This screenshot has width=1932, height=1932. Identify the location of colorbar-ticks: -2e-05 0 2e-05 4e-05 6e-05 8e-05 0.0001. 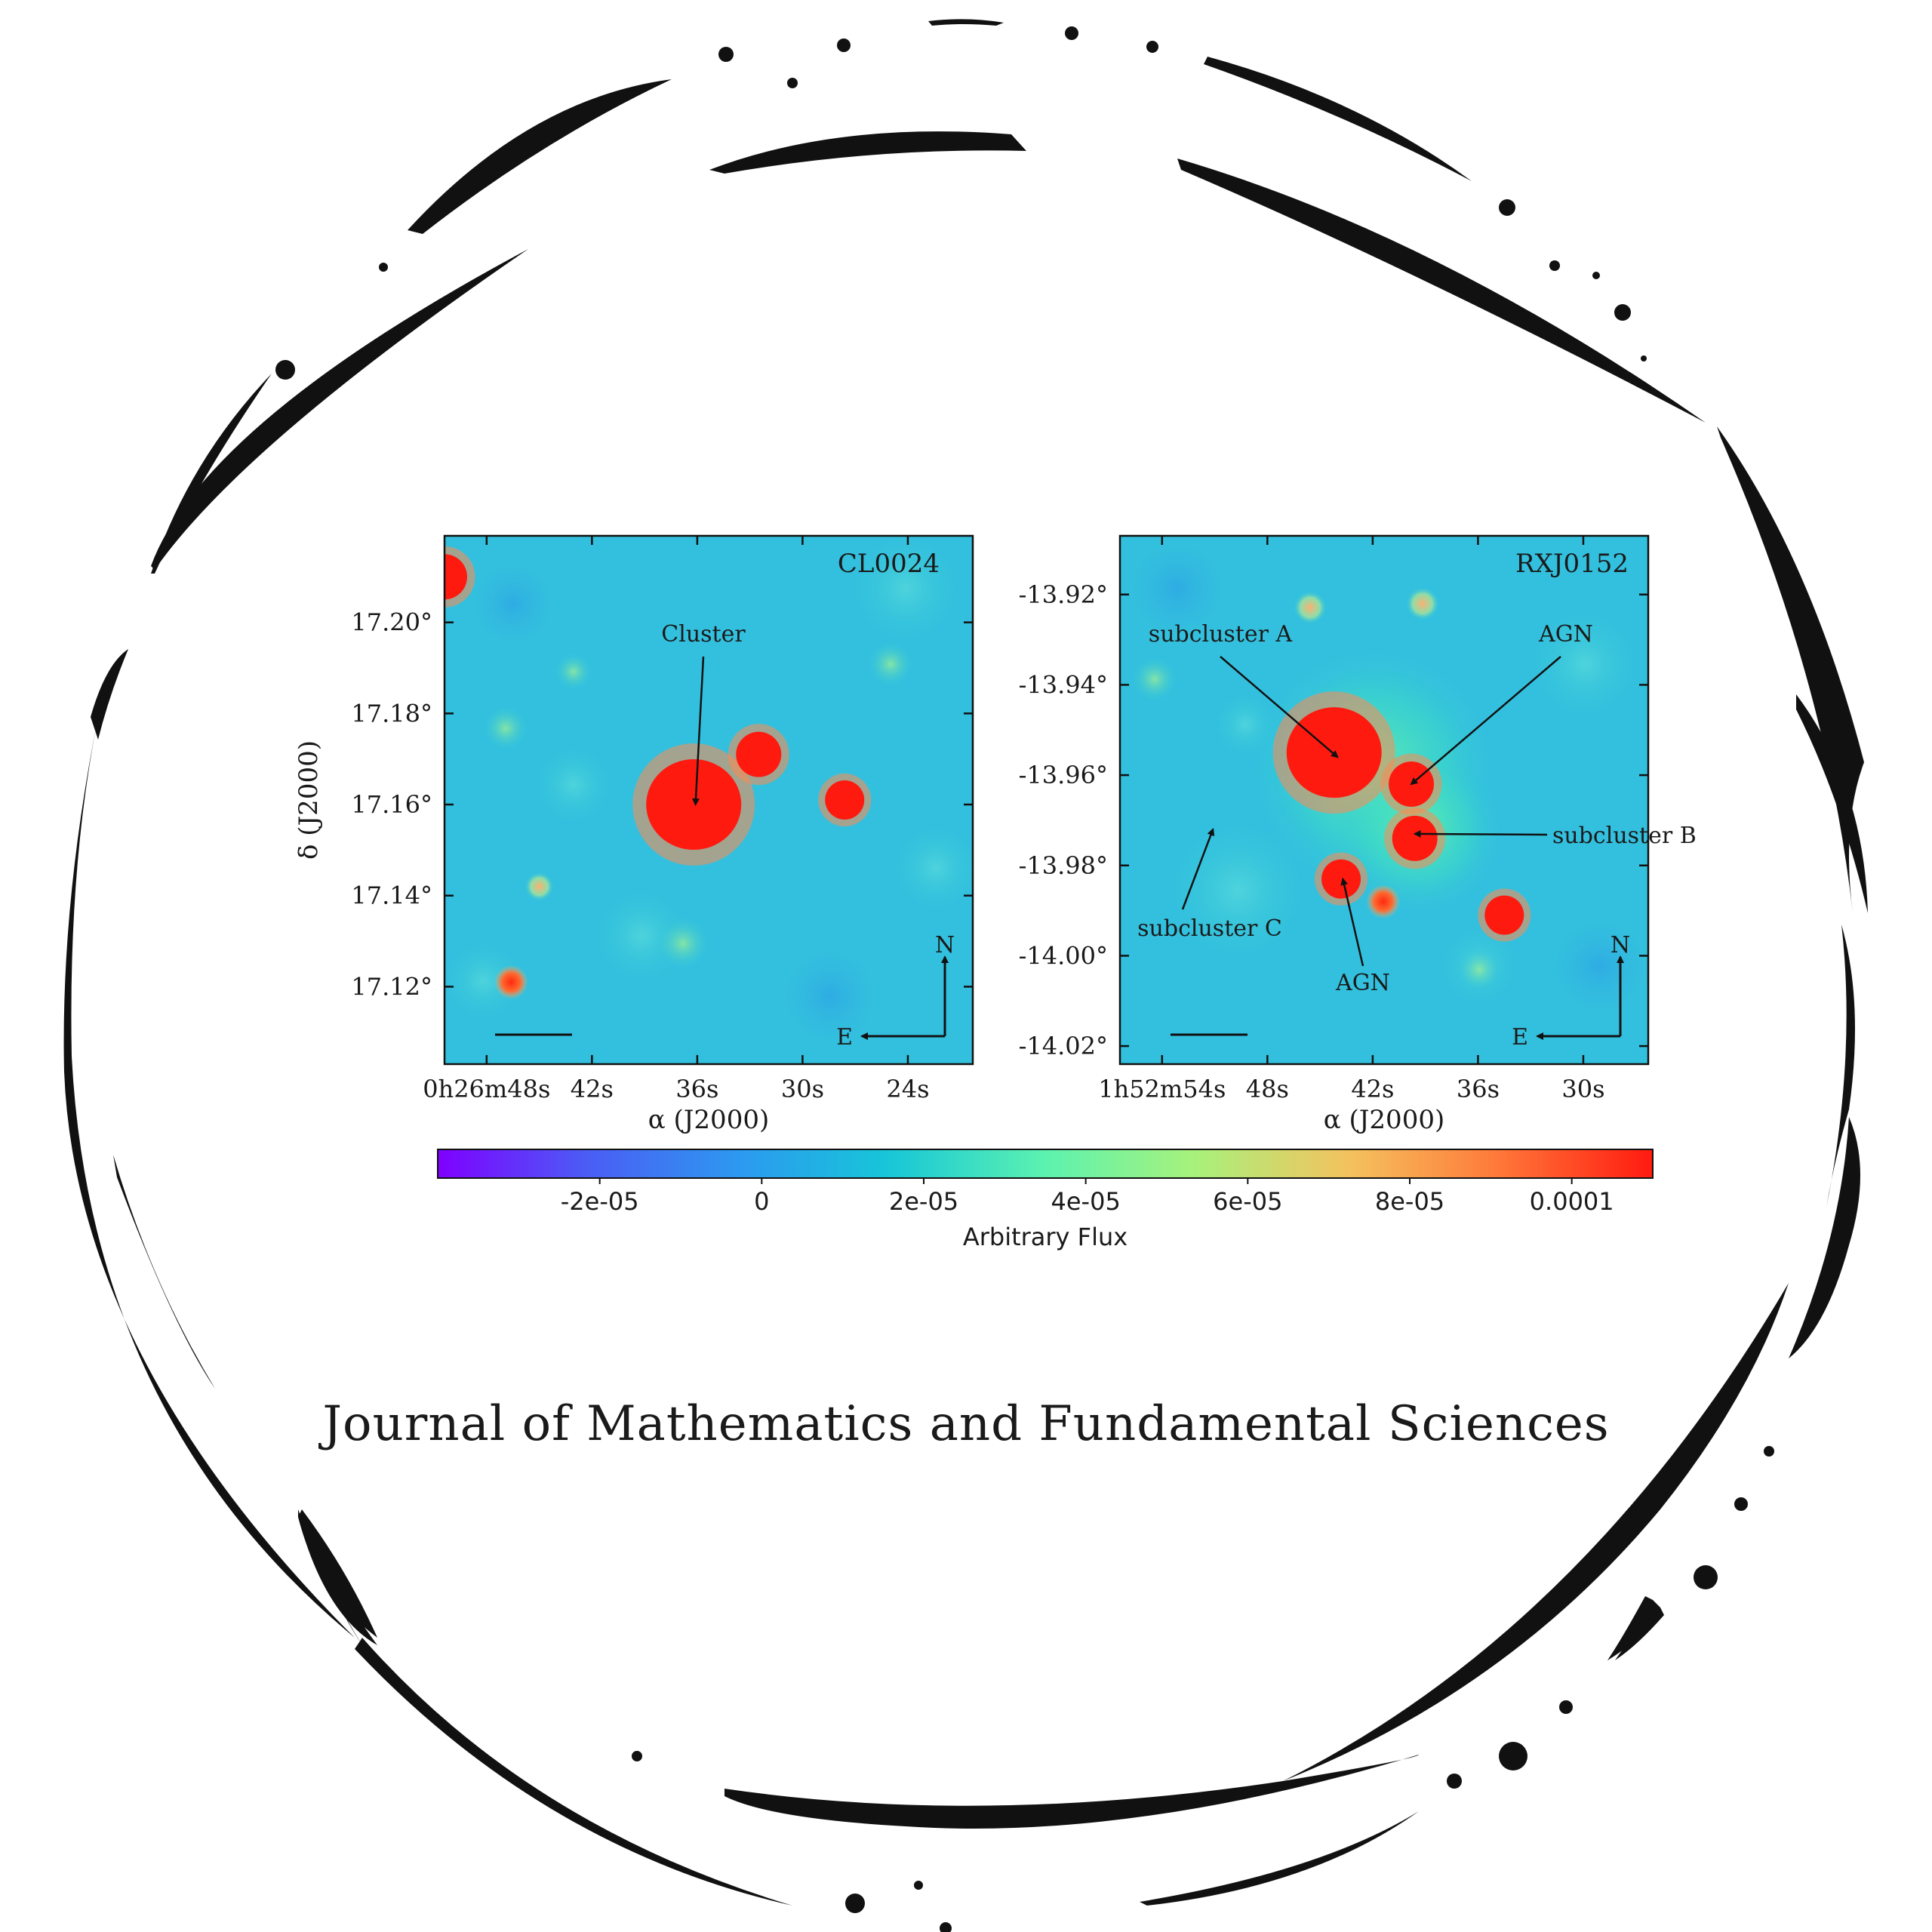
(1087, 1197).